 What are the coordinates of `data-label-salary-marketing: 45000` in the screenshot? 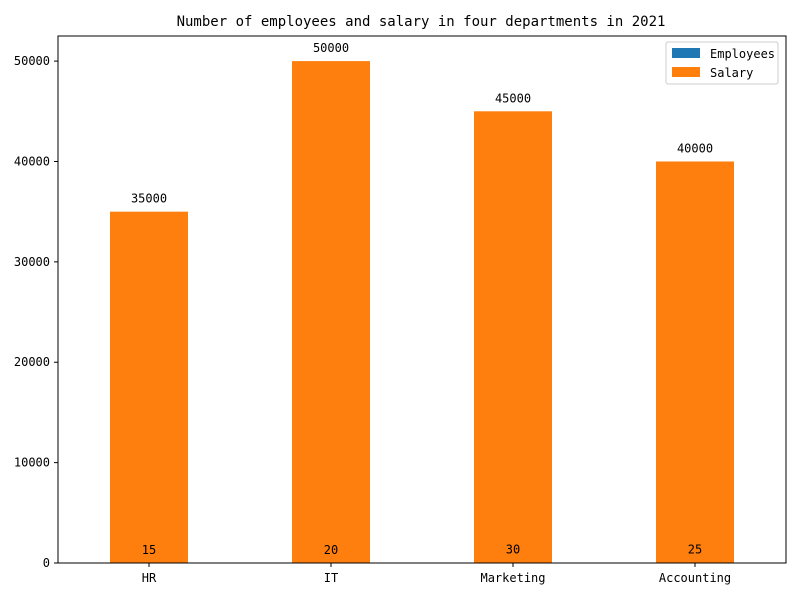 It's located at (513, 98).